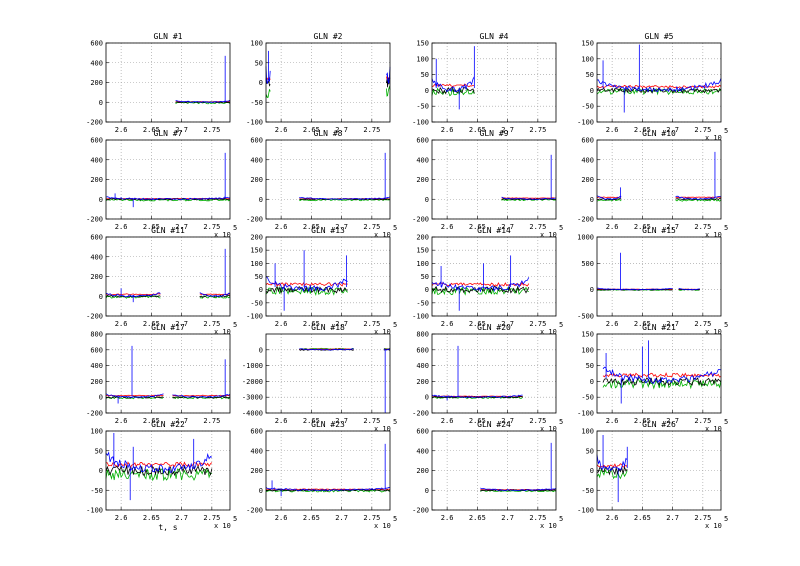 The image size is (800, 566). What do you see at coordinates (698, 197) in the screenshot?
I see `series-red` at bounding box center [698, 197].